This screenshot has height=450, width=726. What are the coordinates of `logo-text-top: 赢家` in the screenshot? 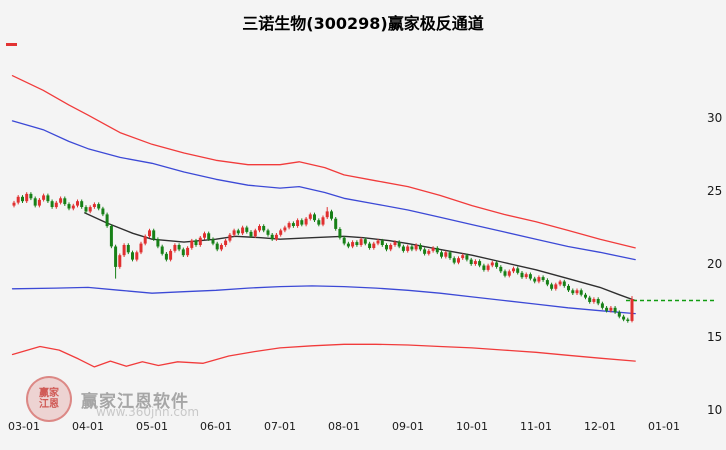 It's located at (49, 393).